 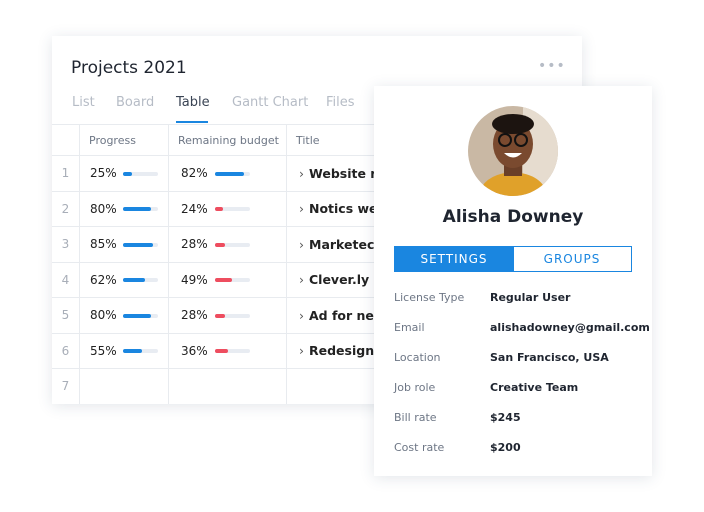 I want to click on field-value: San Francisco, USA, so click(x=549, y=357).